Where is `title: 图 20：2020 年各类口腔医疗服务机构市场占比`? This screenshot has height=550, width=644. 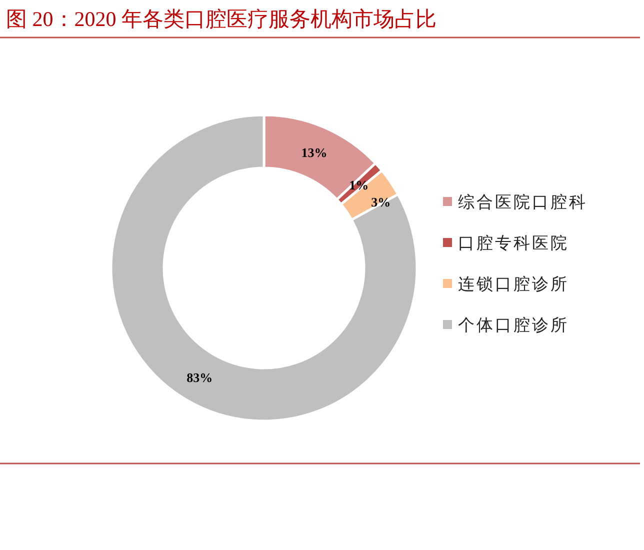 title: 图 20：2020 年各类口腔医疗服务机构市场占比 is located at coordinates (221, 19).